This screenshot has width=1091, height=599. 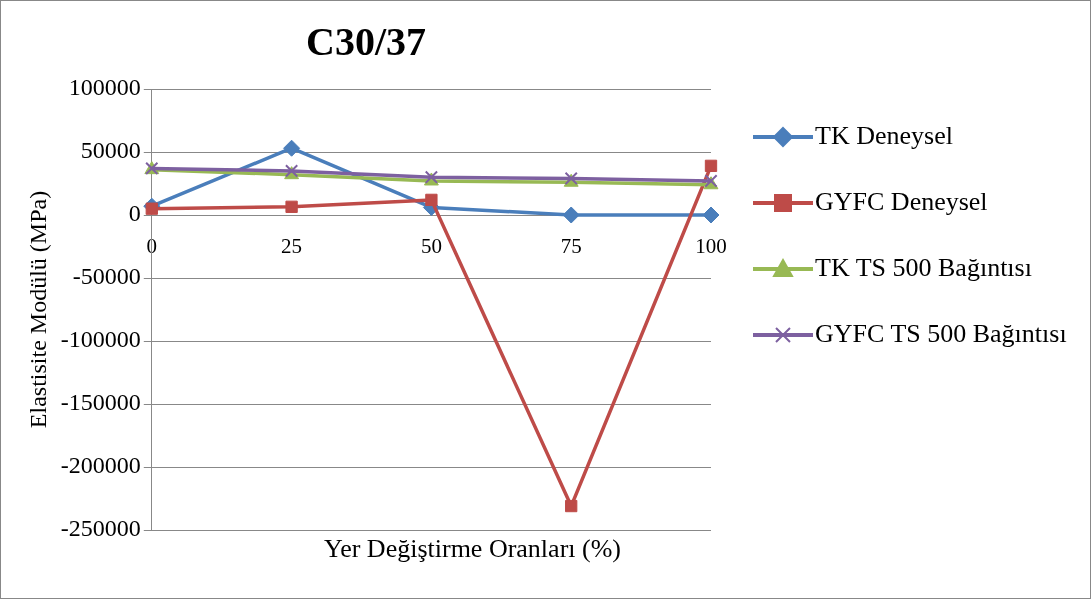 I want to click on x-axis-title: Yer Değiştirme Oranları (%), so click(x=472, y=549).